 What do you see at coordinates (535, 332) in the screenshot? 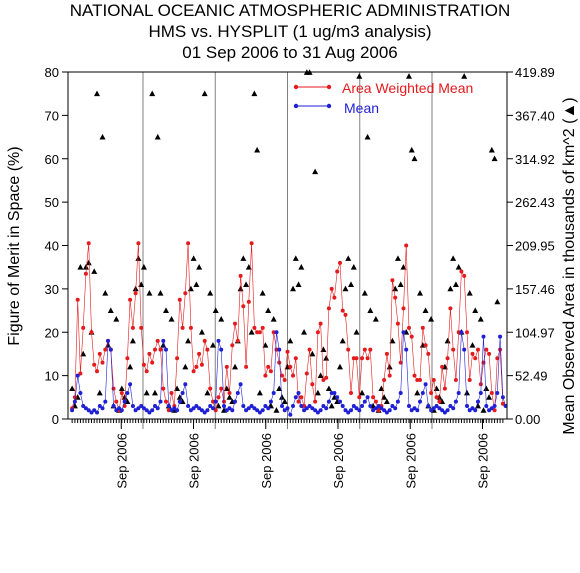
I see `y-right-tick-label: 104.97` at bounding box center [535, 332].